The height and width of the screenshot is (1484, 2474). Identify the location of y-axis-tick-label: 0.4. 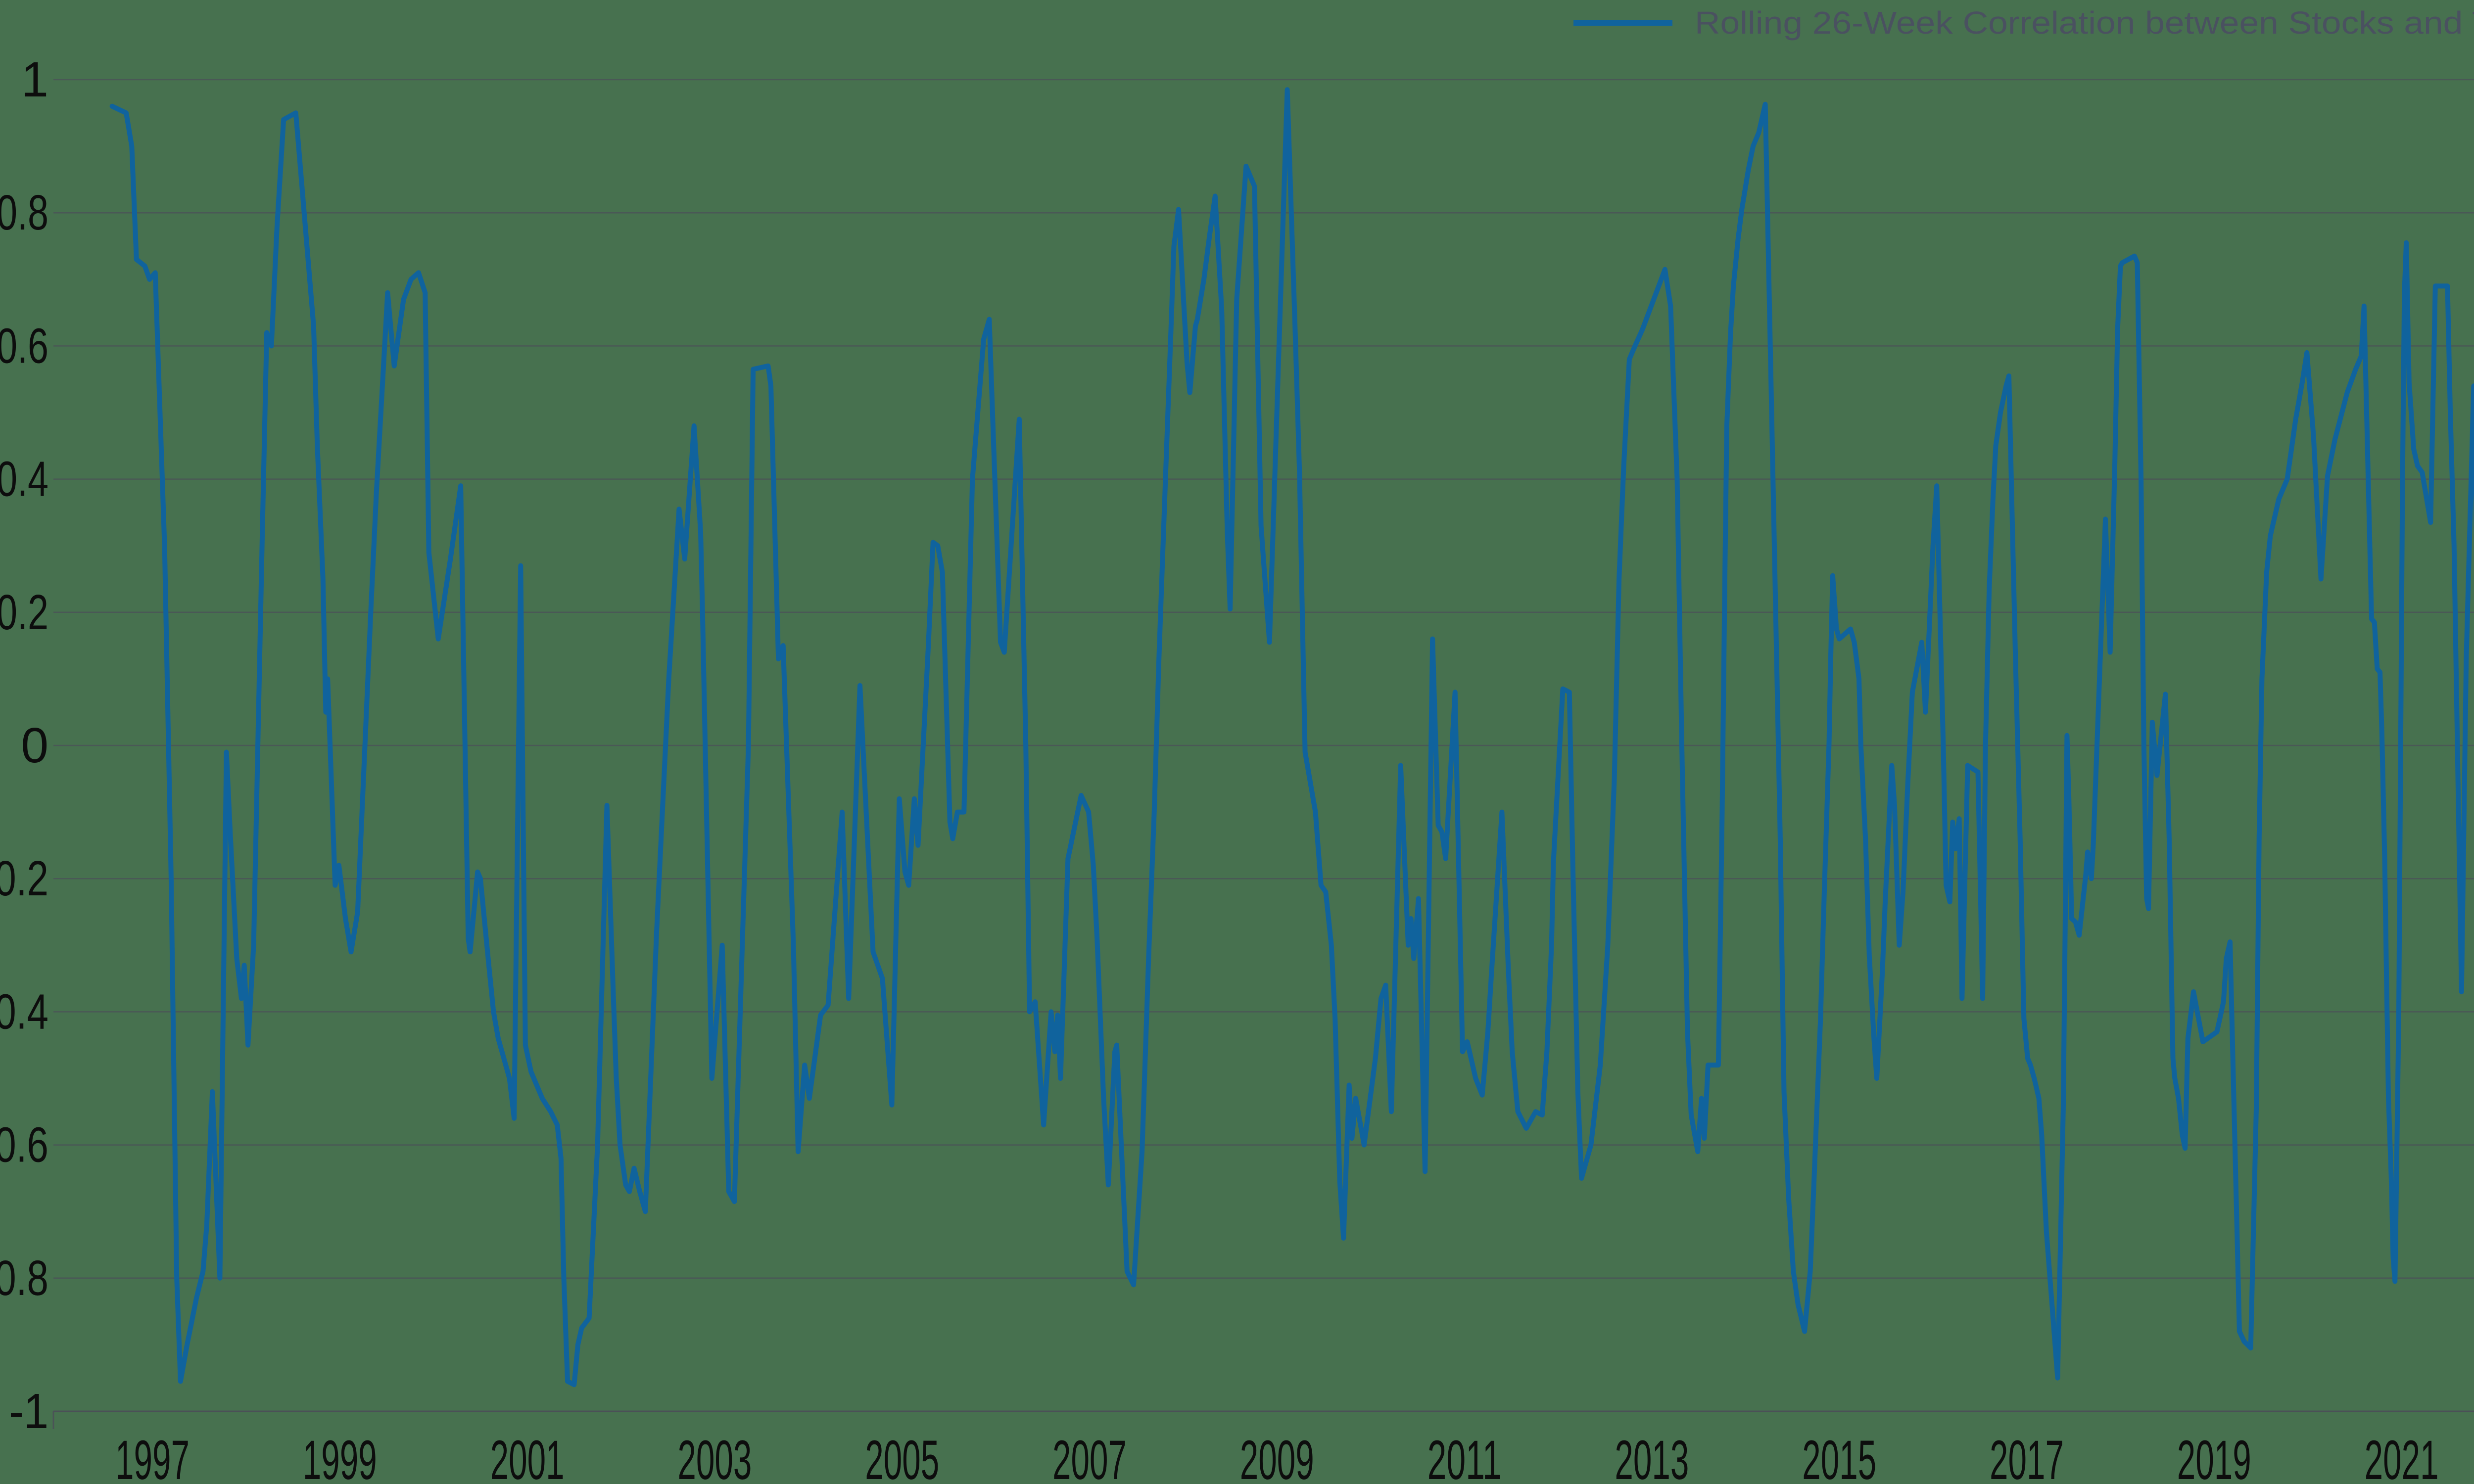
(24, 479).